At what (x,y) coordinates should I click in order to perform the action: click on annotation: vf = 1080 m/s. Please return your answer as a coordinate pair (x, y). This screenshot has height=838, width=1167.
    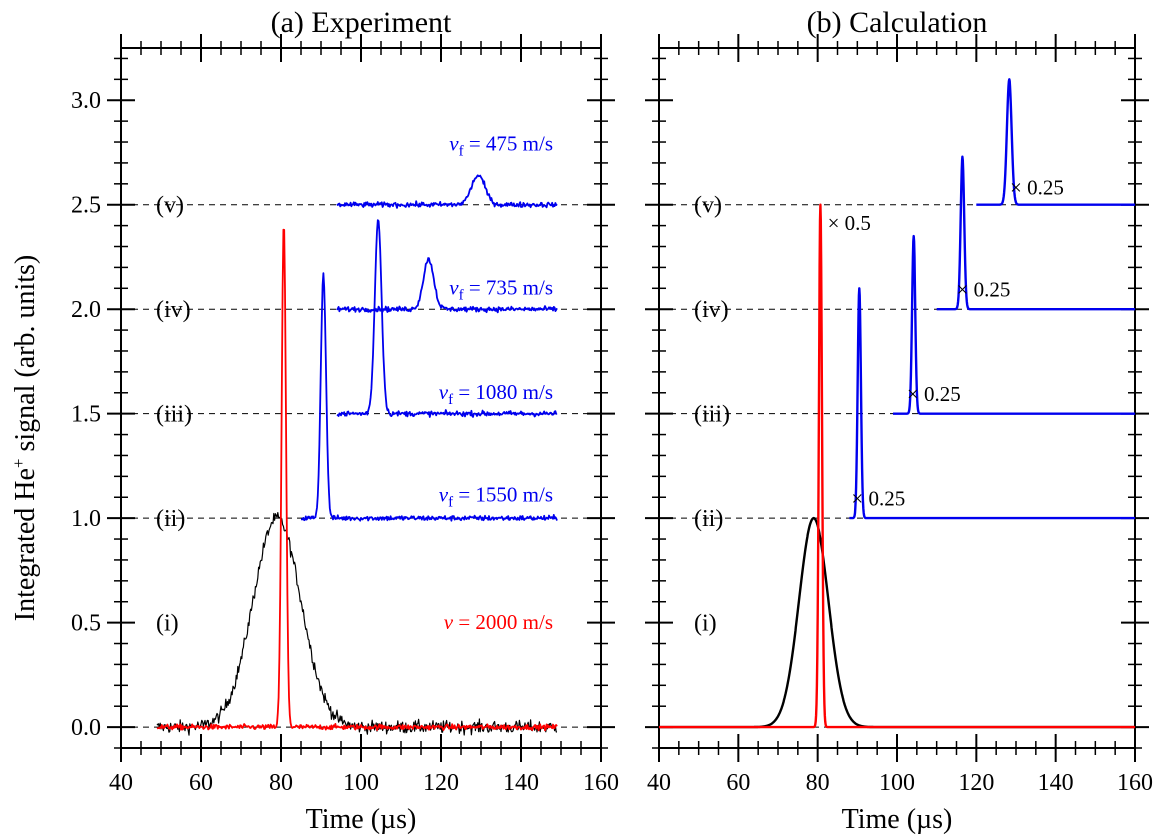
    Looking at the image, I should click on (496, 394).